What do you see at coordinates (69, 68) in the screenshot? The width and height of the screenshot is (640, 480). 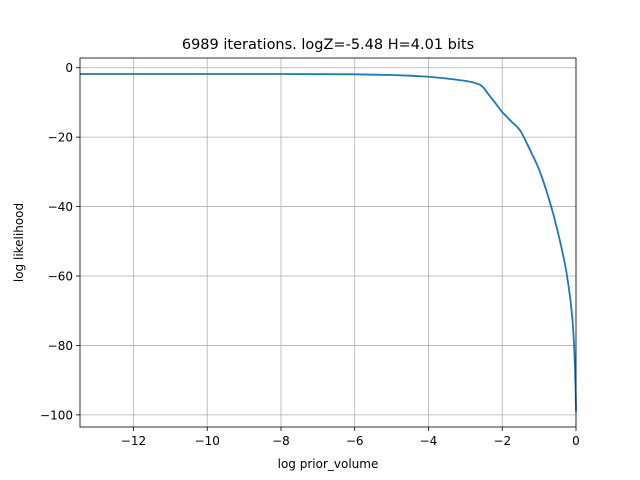 I see `y-tick-label: 0` at bounding box center [69, 68].